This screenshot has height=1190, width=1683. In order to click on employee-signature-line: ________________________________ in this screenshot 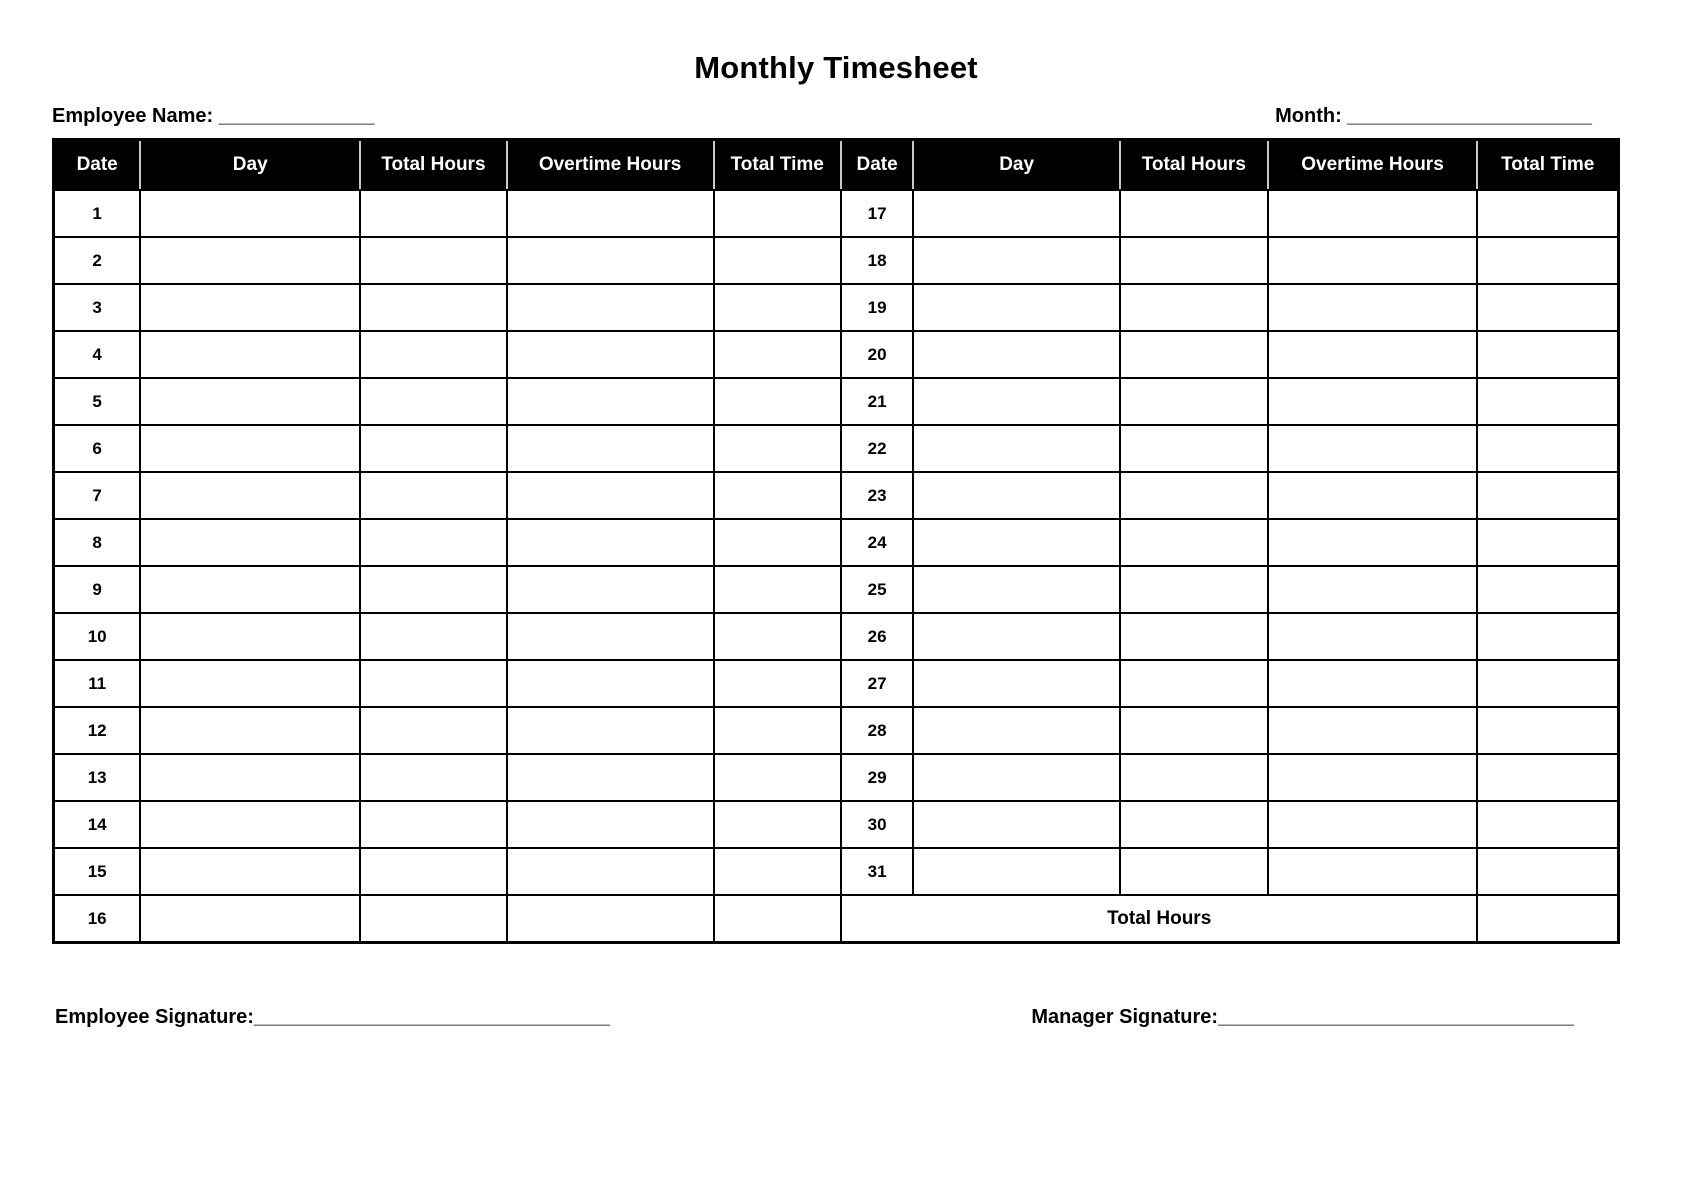, I will do `click(431, 1017)`.